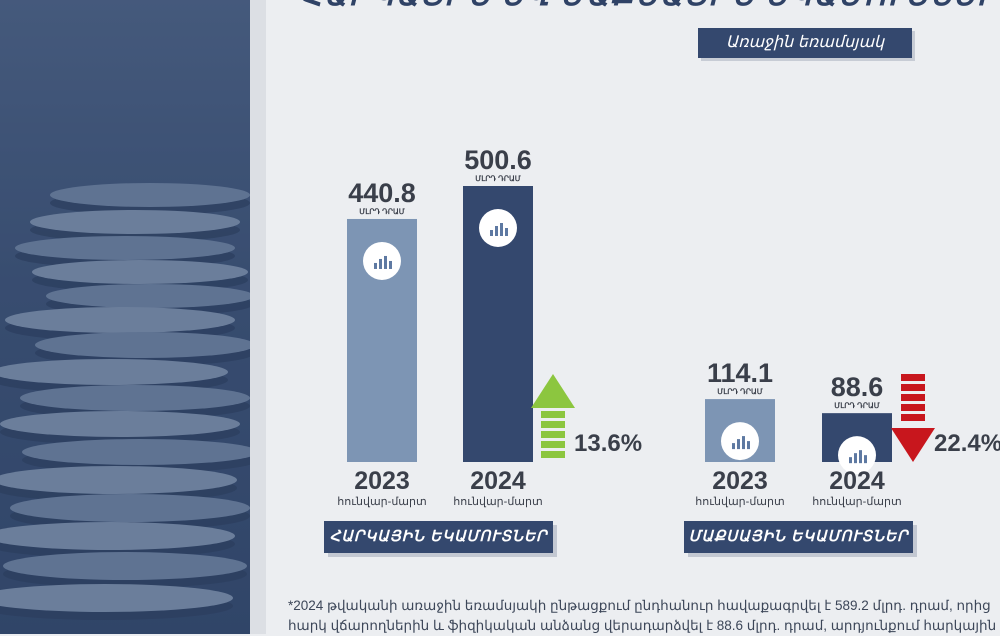  What do you see at coordinates (805, 43) in the screenshot?
I see `period-badge: Առաջին եռամսյակ` at bounding box center [805, 43].